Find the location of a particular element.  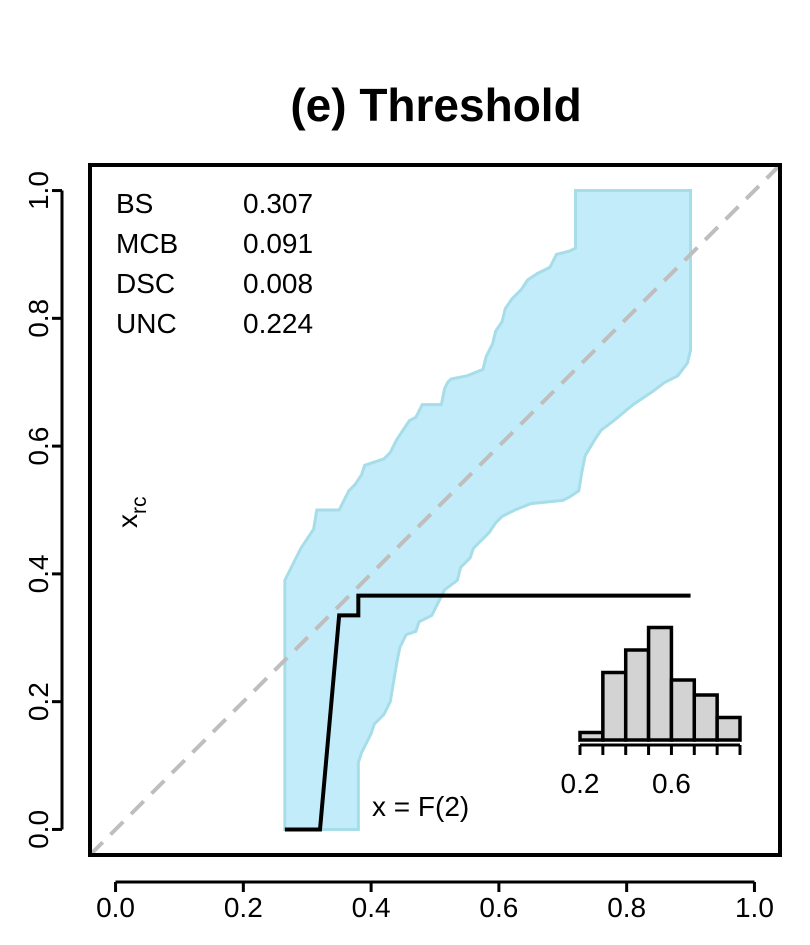

score-value: 0.008 is located at coordinates (278, 283).